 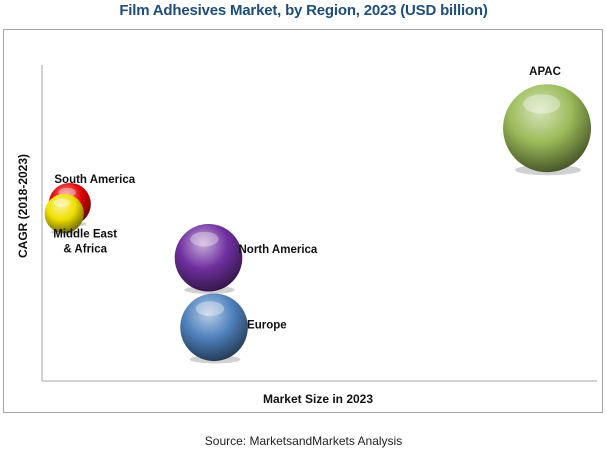 What do you see at coordinates (547, 128) in the screenshot?
I see `bubble-apac` at bounding box center [547, 128].